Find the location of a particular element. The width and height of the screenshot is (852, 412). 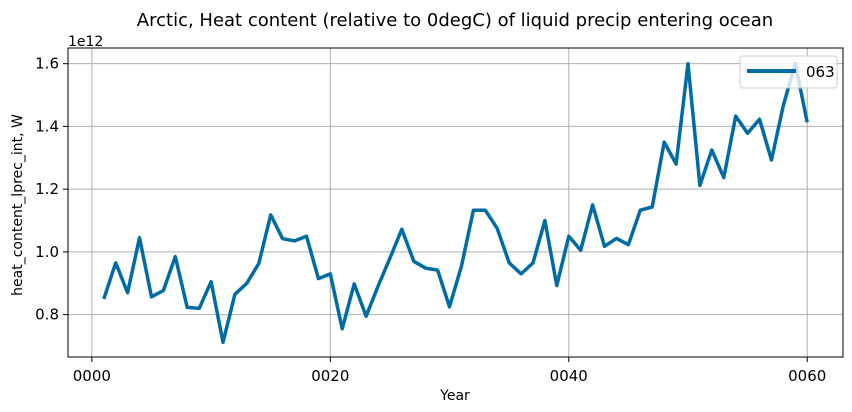

legend: 063 is located at coordinates (788, 72).